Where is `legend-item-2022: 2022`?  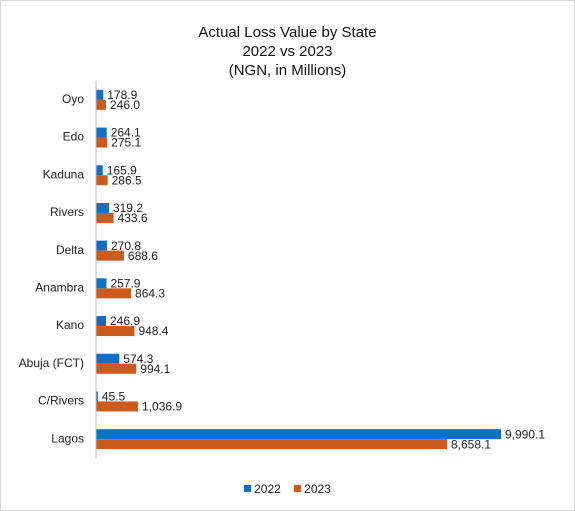
legend-item-2022: 2022 is located at coordinates (262, 489).